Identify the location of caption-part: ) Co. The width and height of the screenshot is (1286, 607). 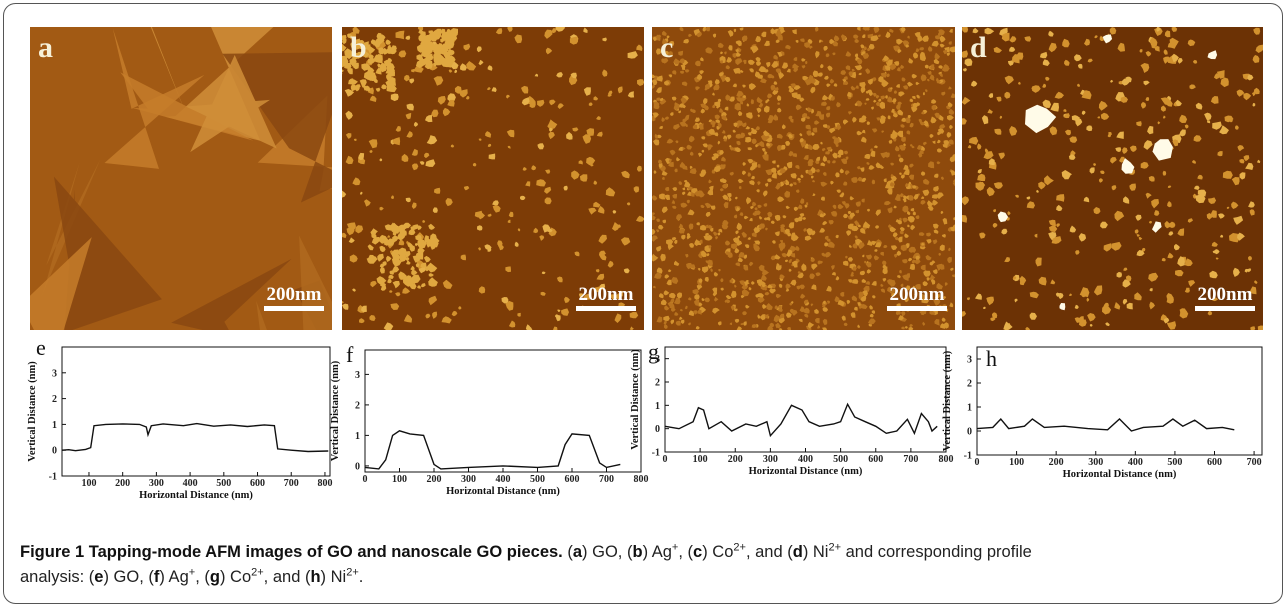
(235, 577).